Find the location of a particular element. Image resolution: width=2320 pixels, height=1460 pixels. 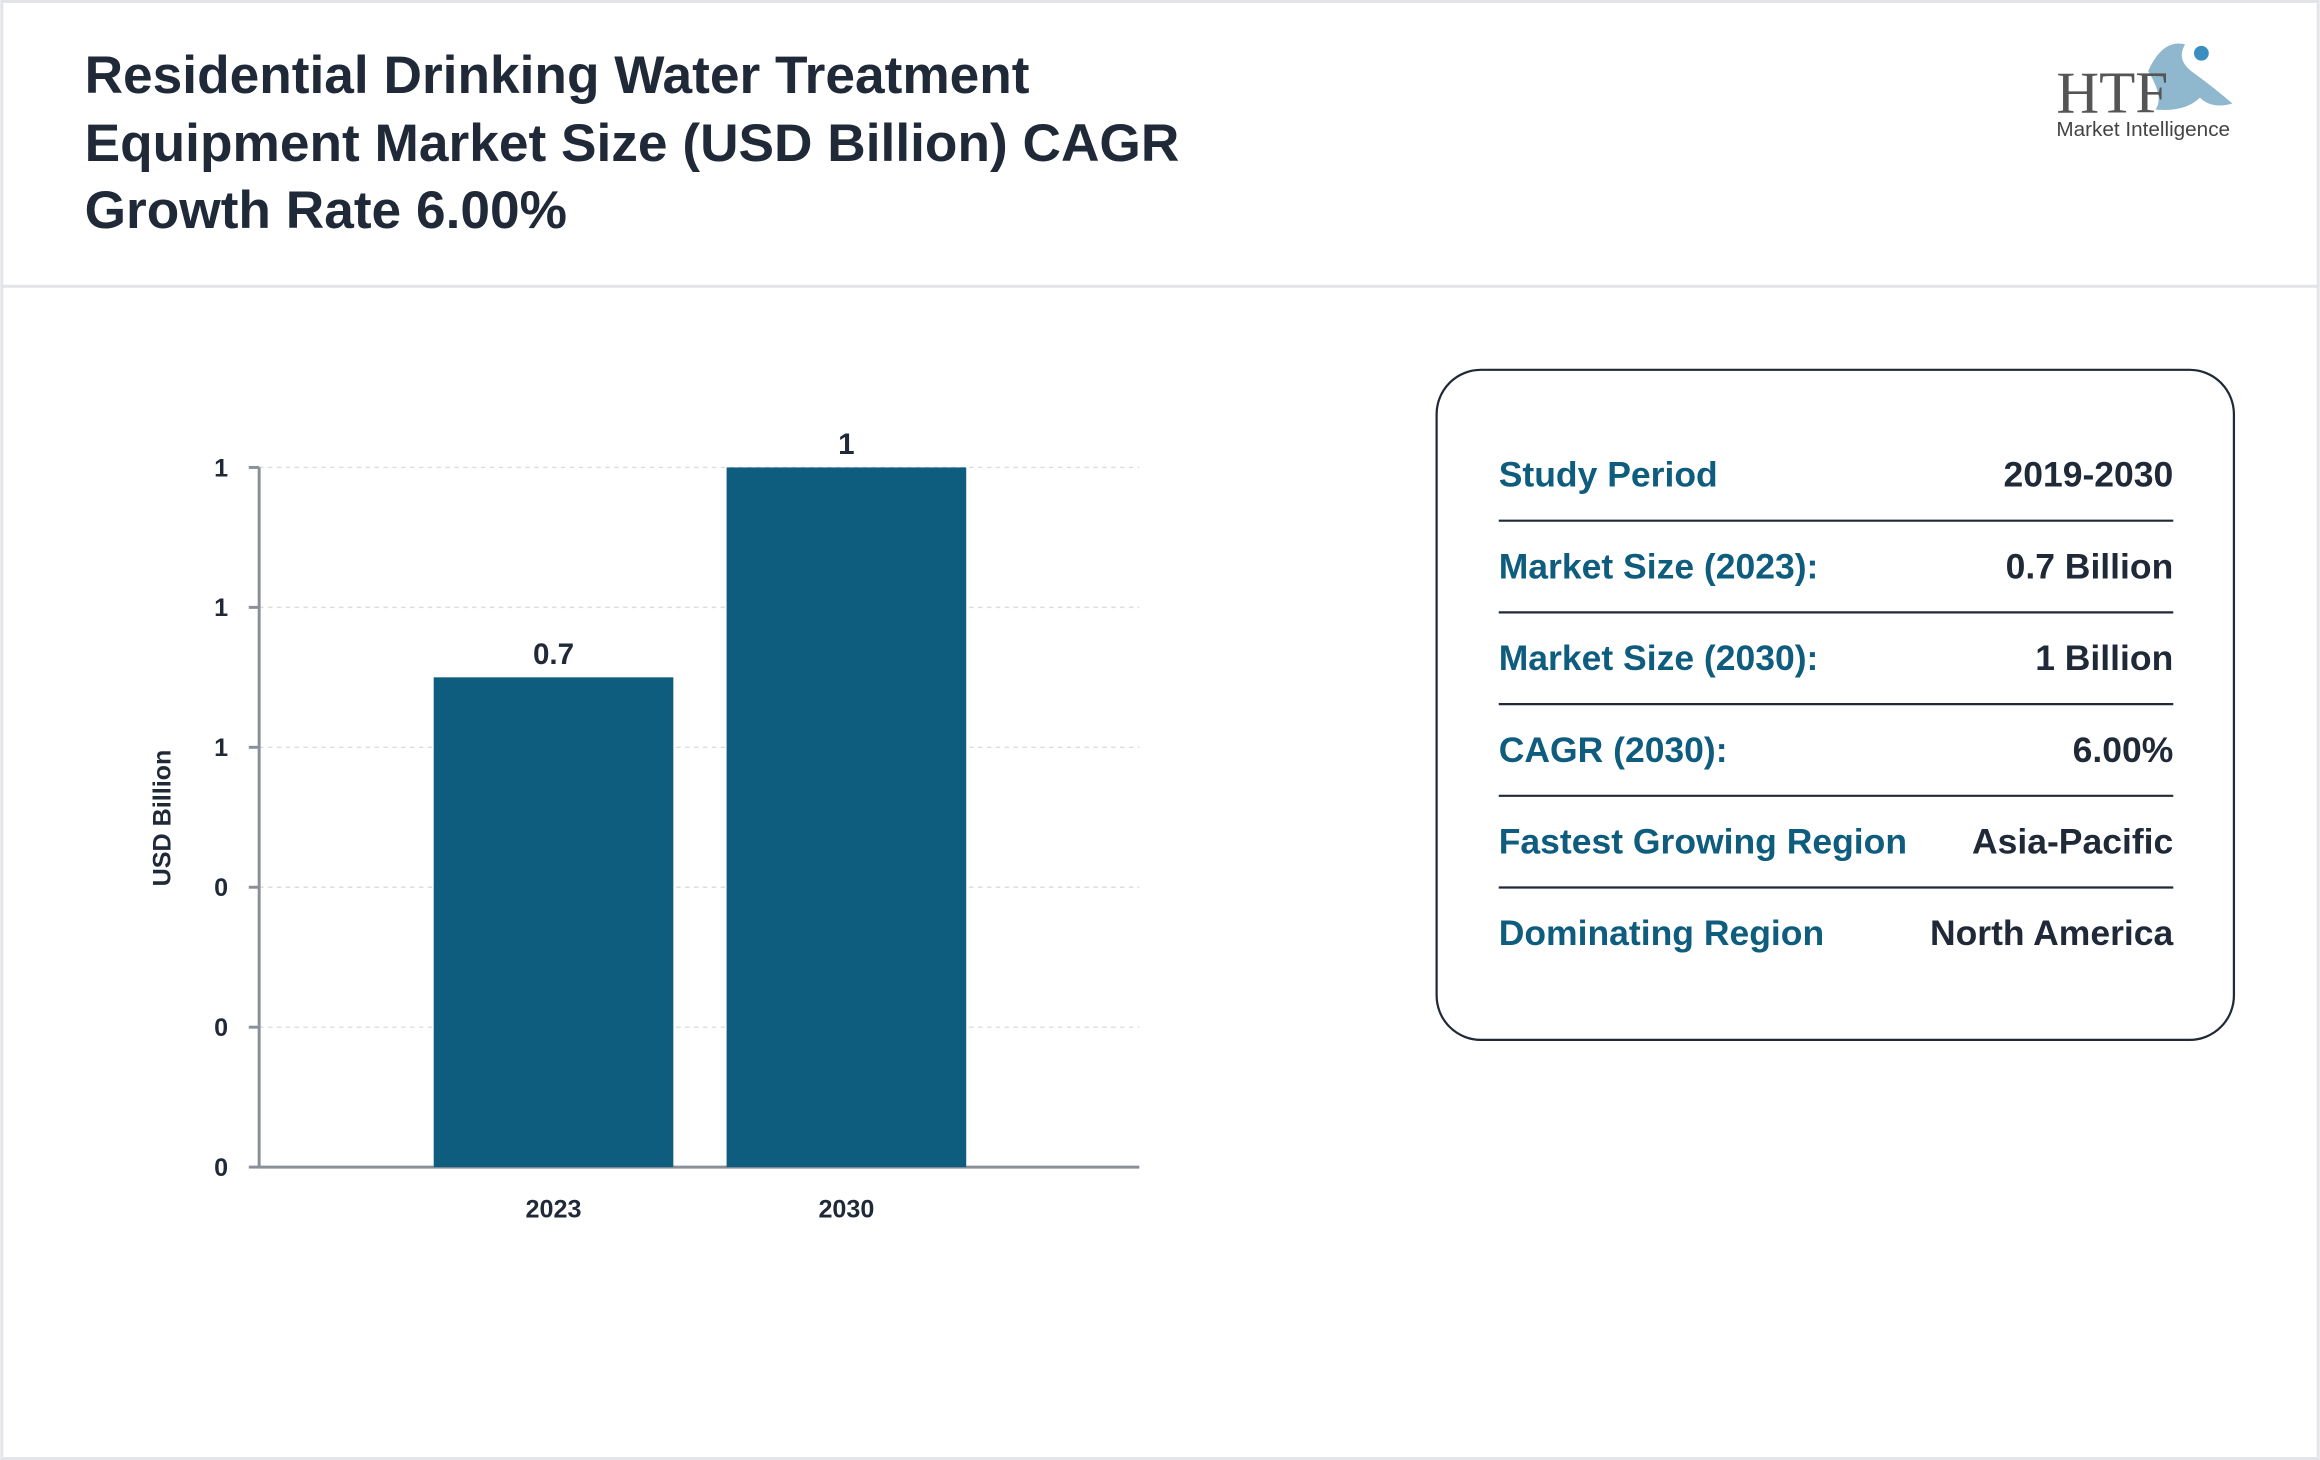

info-value: 1 Billion is located at coordinates (2104, 658).